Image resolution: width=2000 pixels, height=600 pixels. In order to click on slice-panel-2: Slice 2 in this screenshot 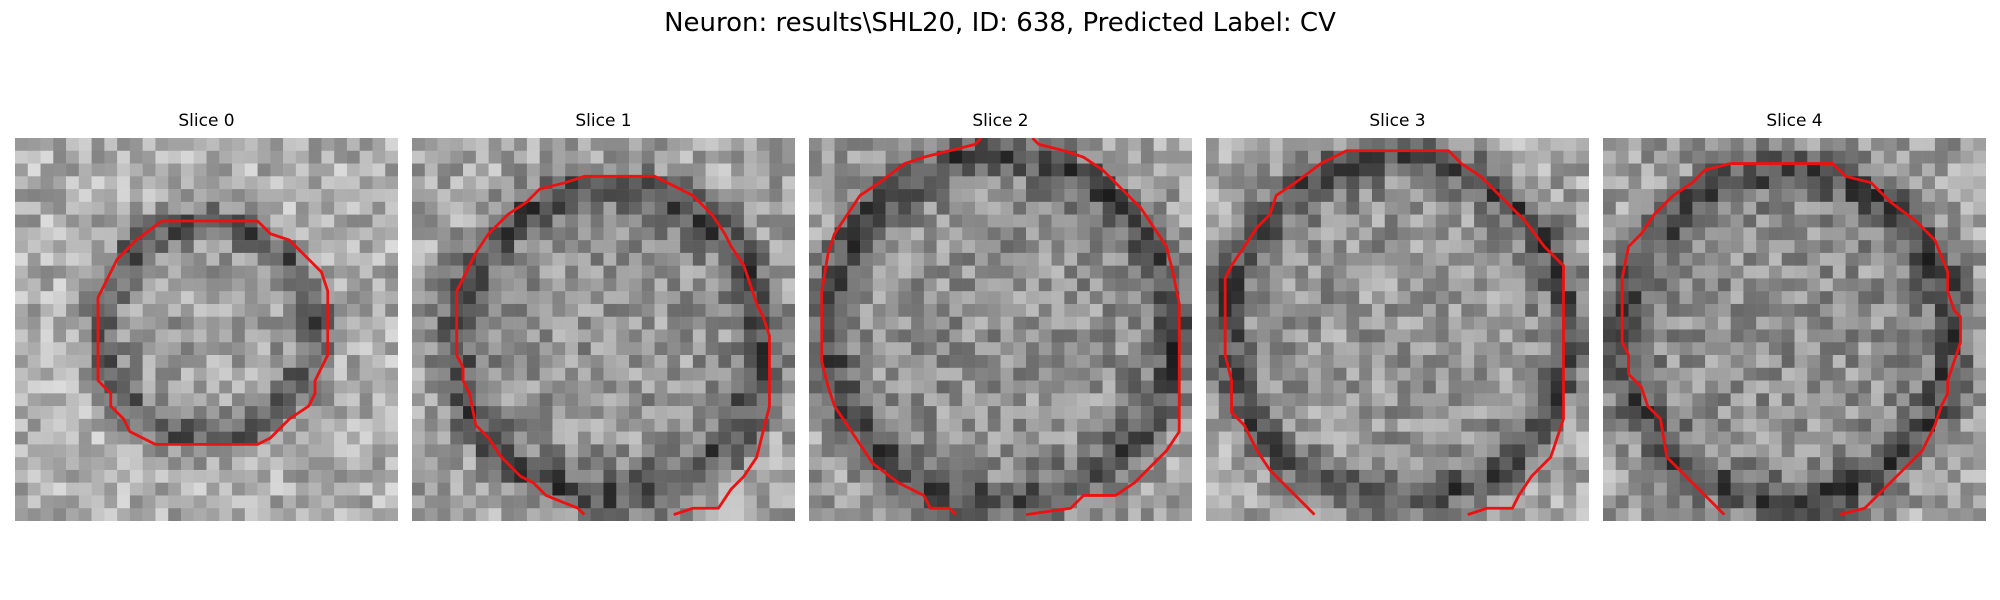, I will do `click(1000, 315)`.